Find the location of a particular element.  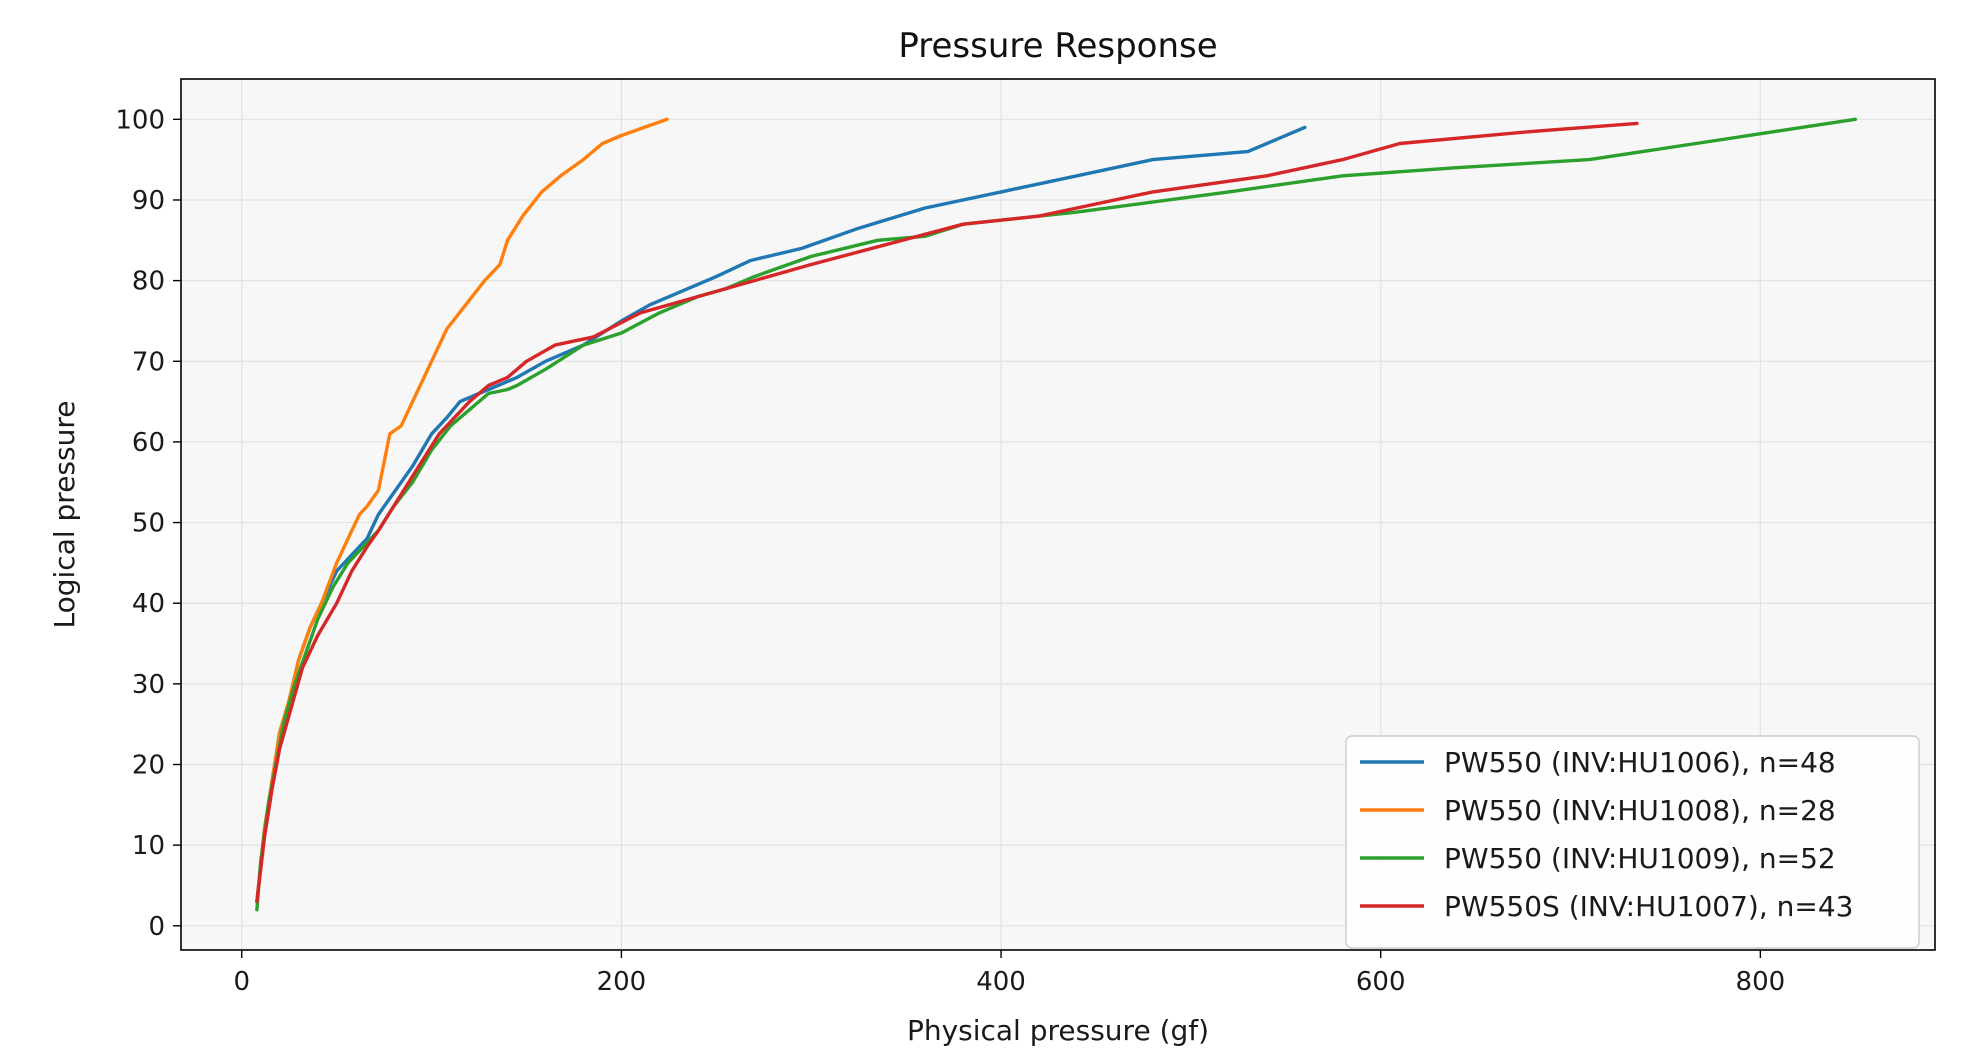

y-axis-label: Logical pressure is located at coordinates (64, 515).